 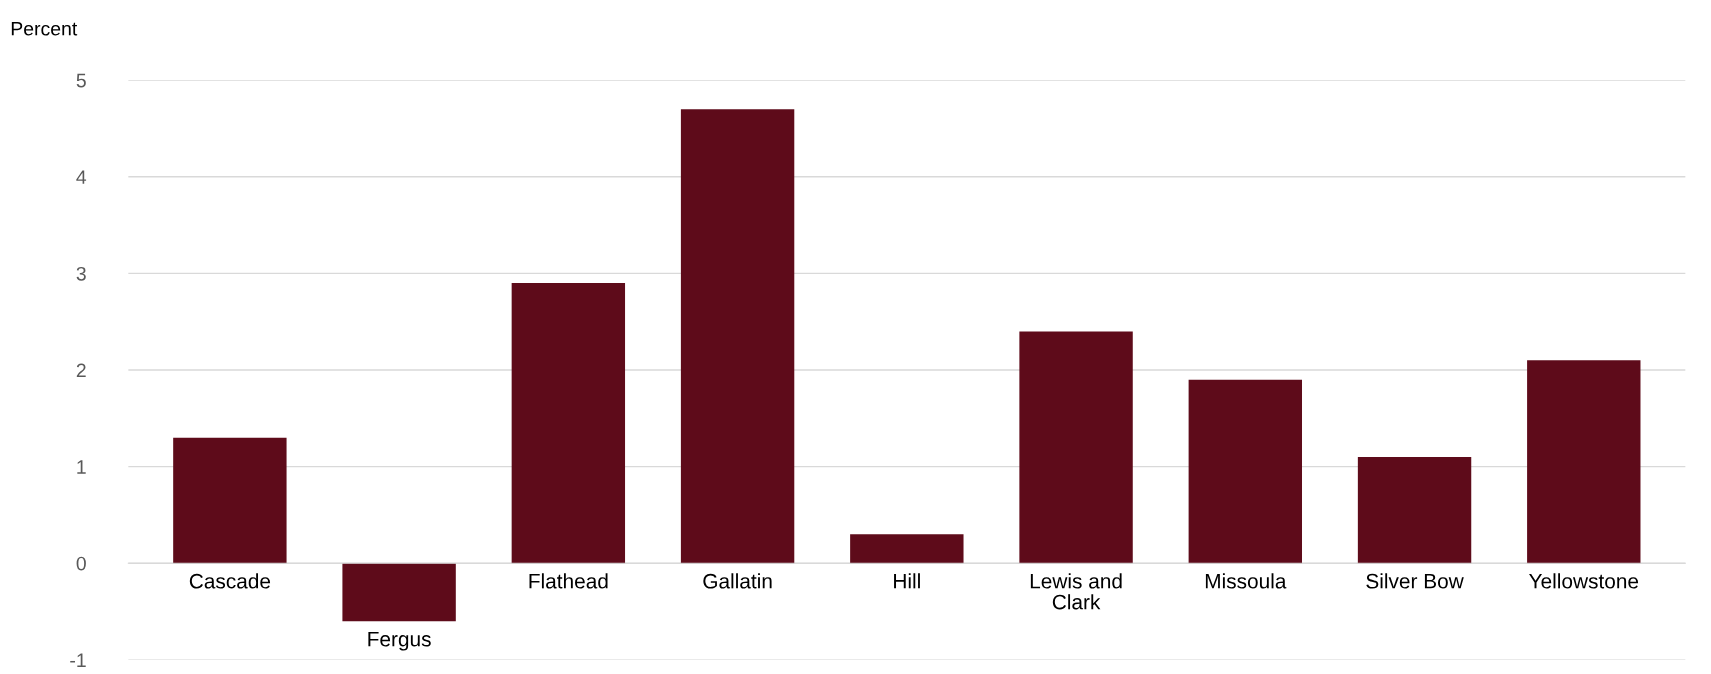 I want to click on x-tick-label: Silver Bow, so click(x=1415, y=581).